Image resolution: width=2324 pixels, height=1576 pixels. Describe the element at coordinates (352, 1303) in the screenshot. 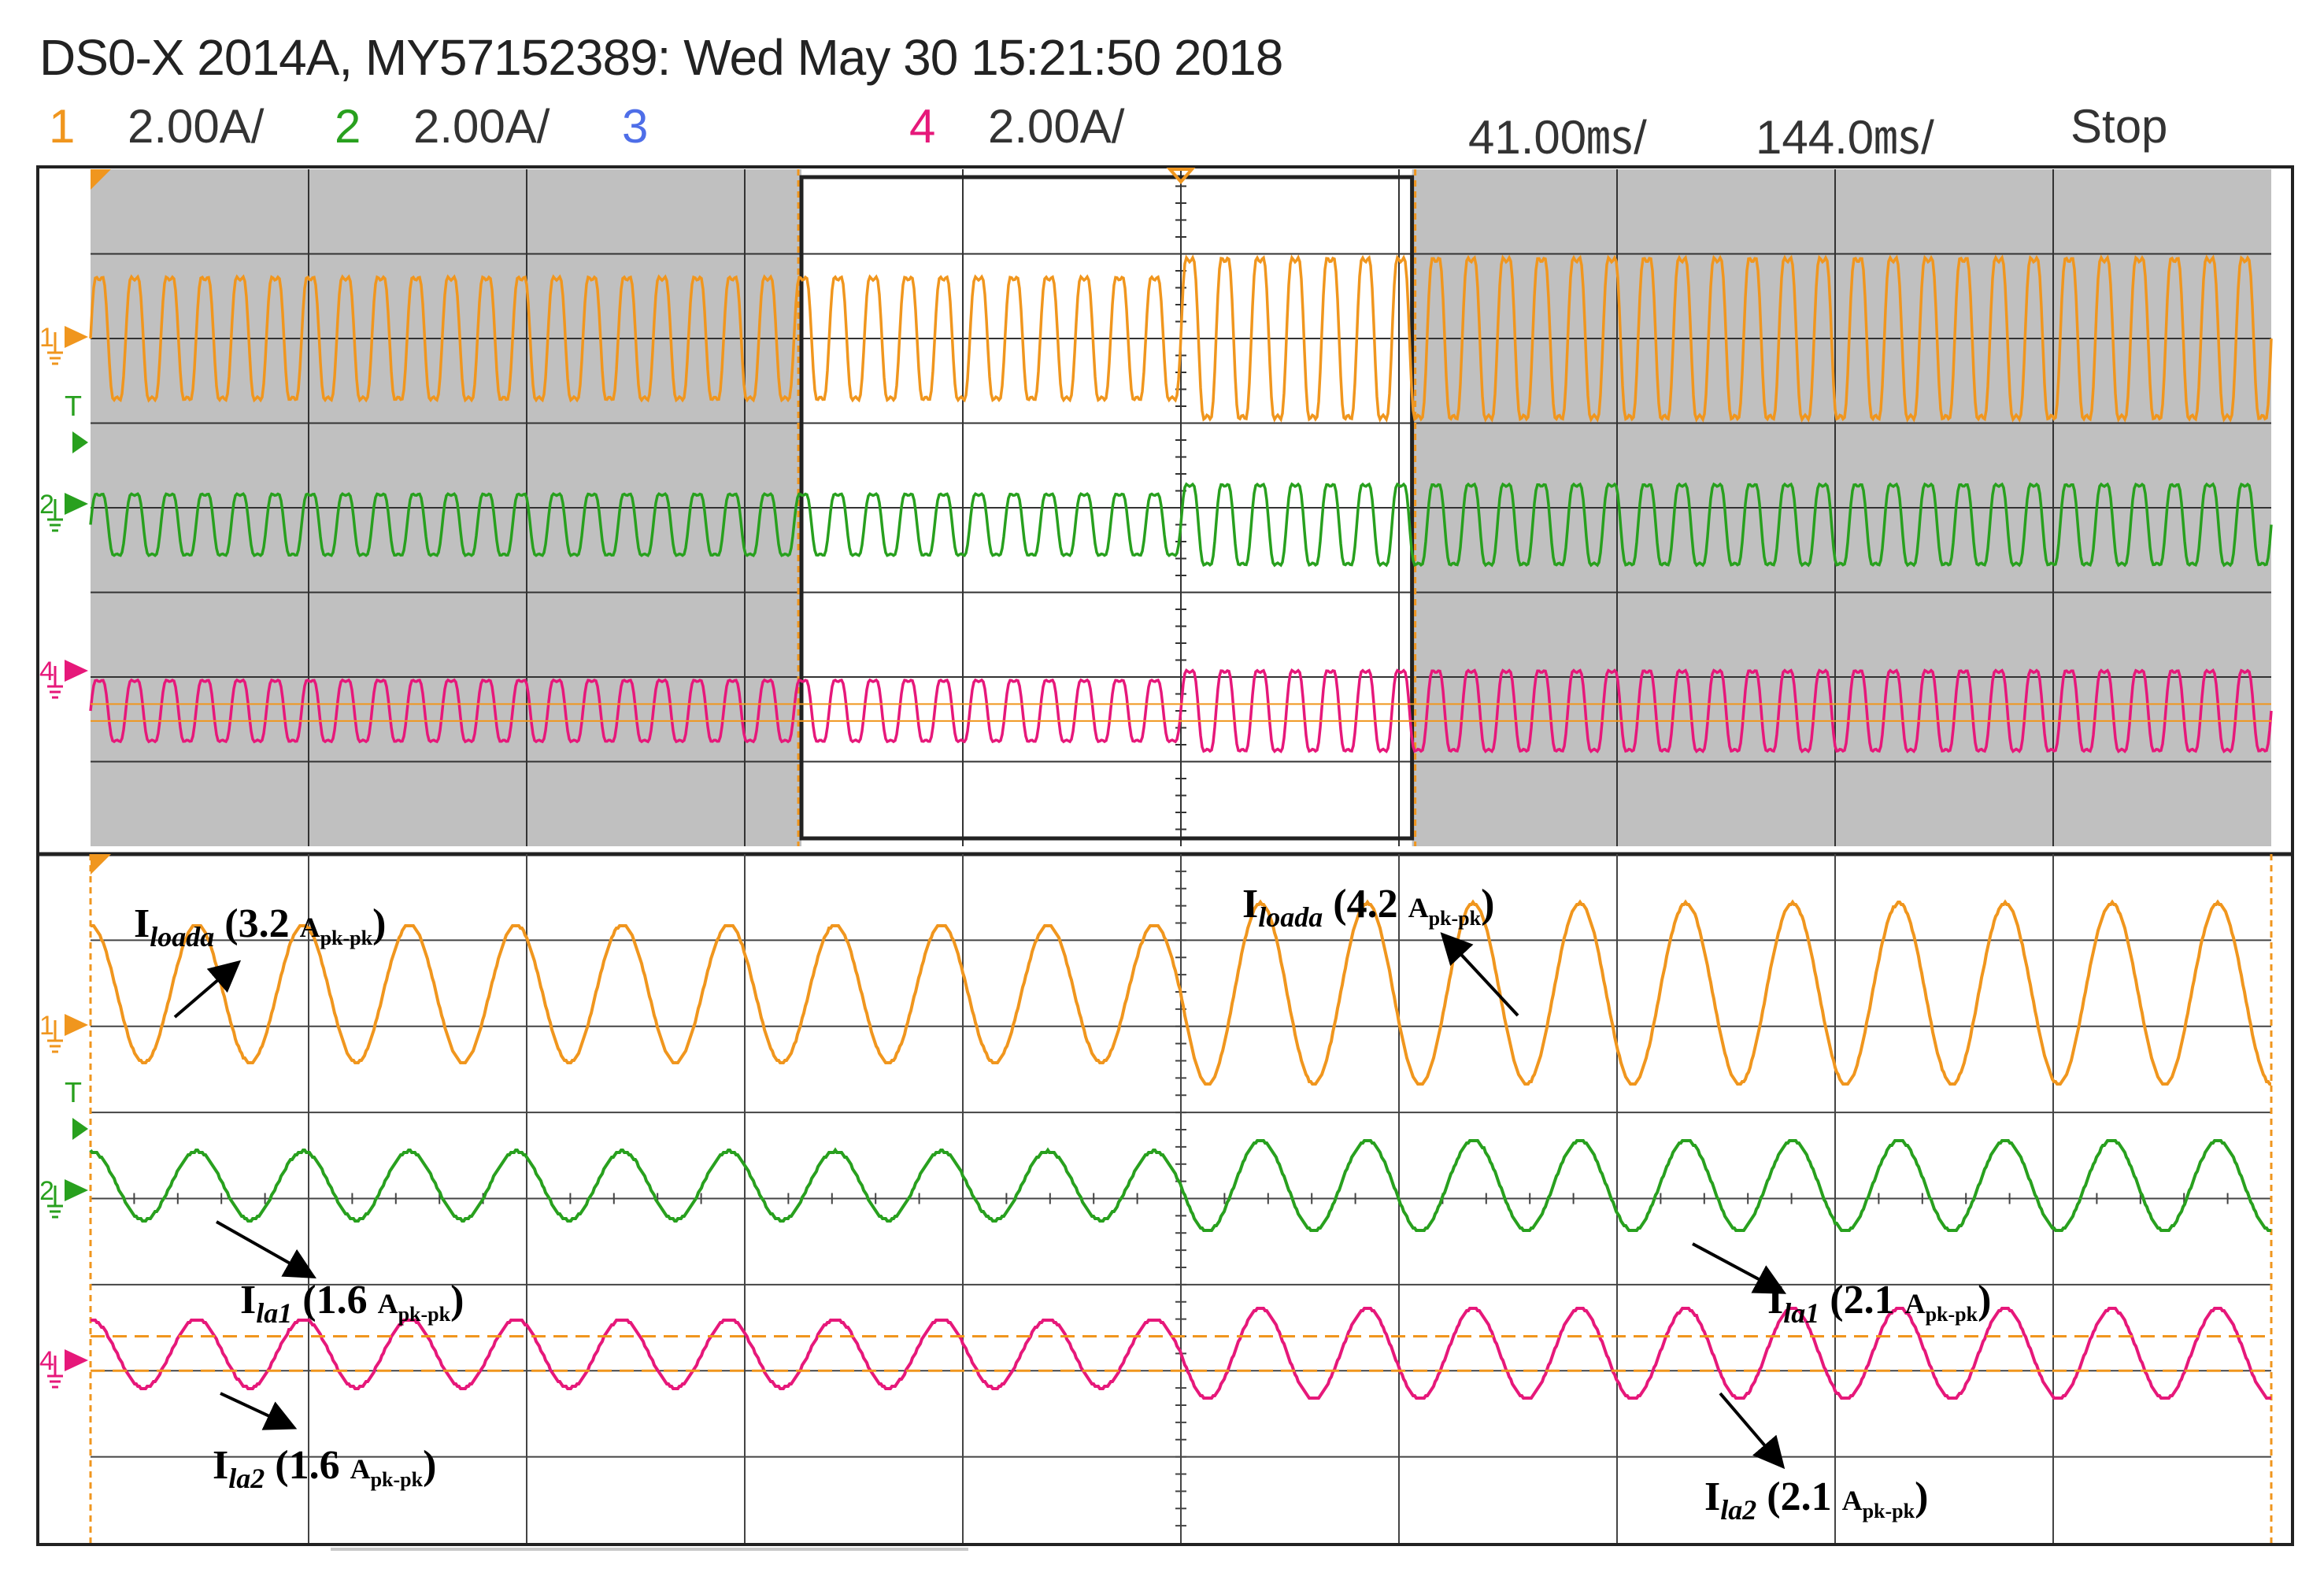

I see `annotation-ila1-before: Ila1 (1.6 Apk-pk)` at that location.